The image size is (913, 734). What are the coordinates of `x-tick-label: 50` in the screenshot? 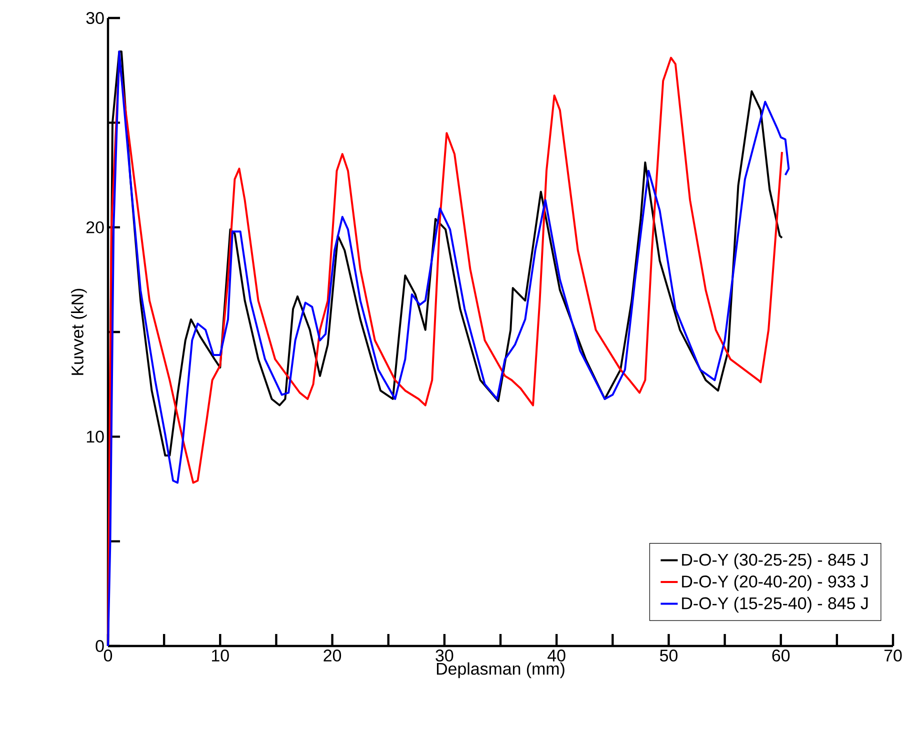 It's located at (669, 656).